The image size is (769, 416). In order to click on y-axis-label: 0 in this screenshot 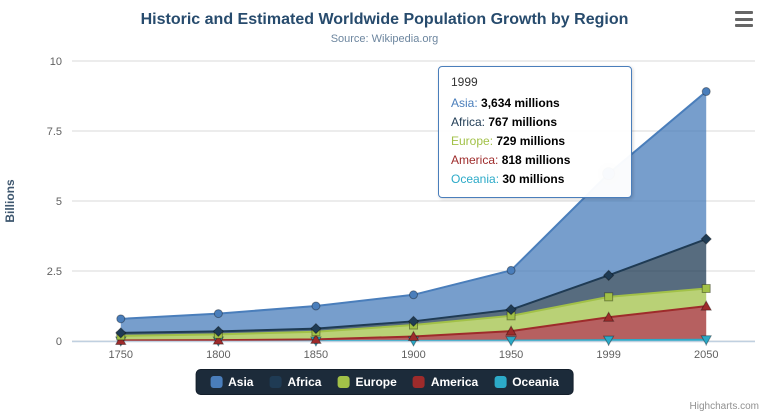, I will do `click(59, 342)`.